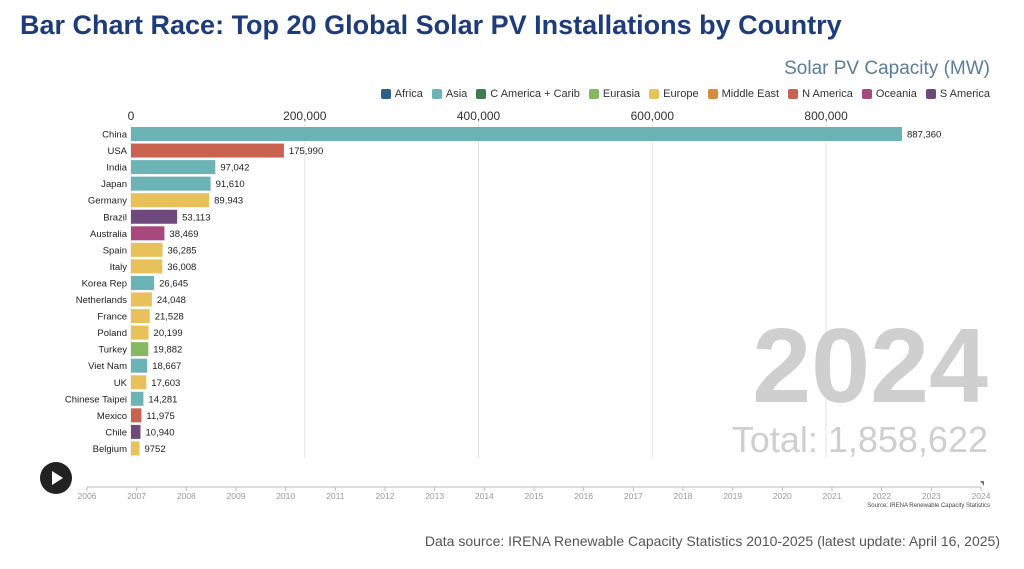 The height and width of the screenshot is (569, 1024). I want to click on bar-france, so click(140, 316).